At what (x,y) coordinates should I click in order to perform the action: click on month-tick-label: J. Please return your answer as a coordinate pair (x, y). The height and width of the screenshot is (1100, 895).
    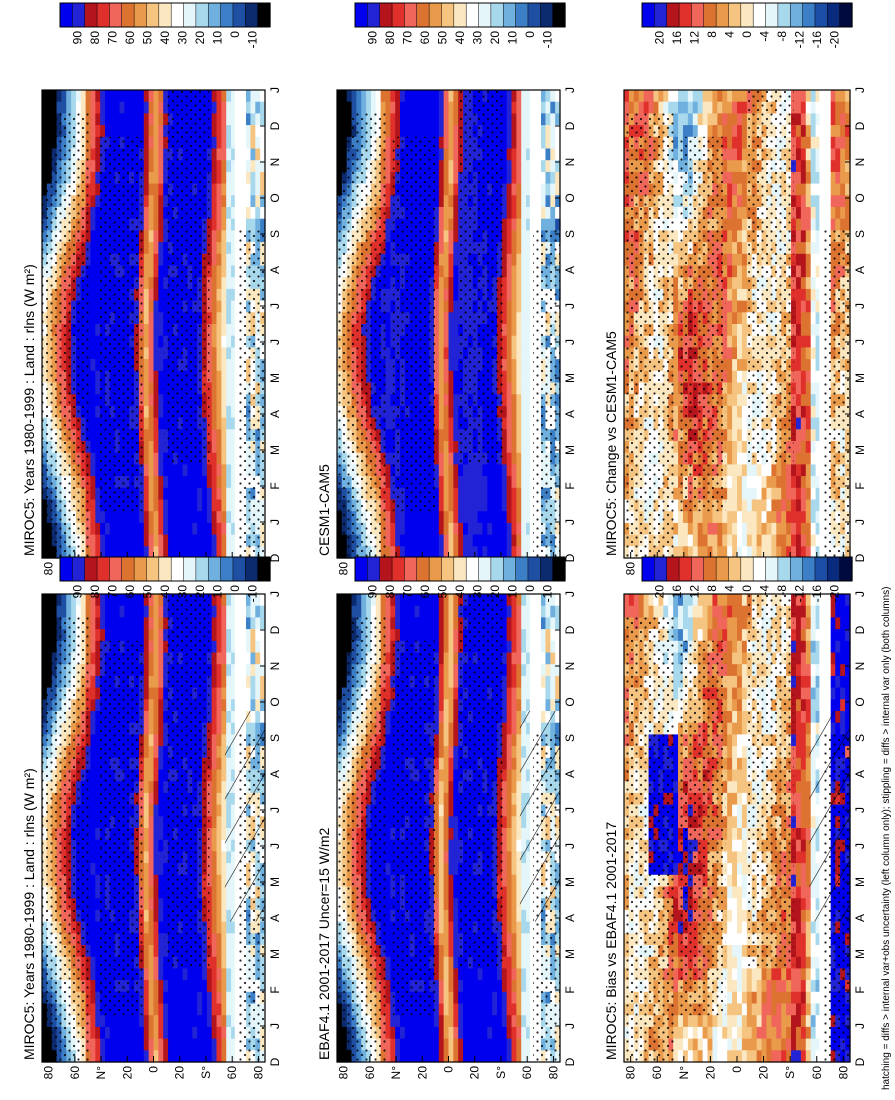
    Looking at the image, I should click on (275, 342).